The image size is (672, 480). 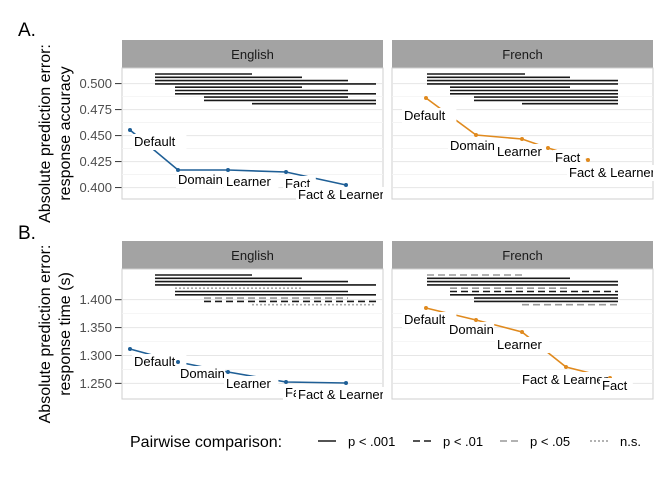 I want to click on legend-item-label: p < .001, so click(x=371, y=441).